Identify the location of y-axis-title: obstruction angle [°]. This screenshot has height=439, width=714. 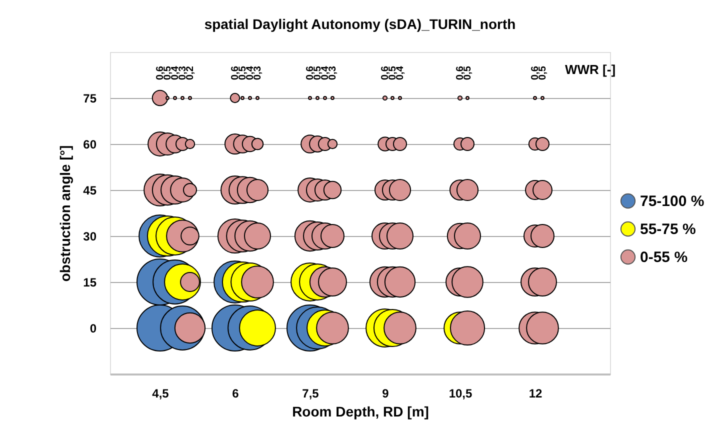
(65, 213).